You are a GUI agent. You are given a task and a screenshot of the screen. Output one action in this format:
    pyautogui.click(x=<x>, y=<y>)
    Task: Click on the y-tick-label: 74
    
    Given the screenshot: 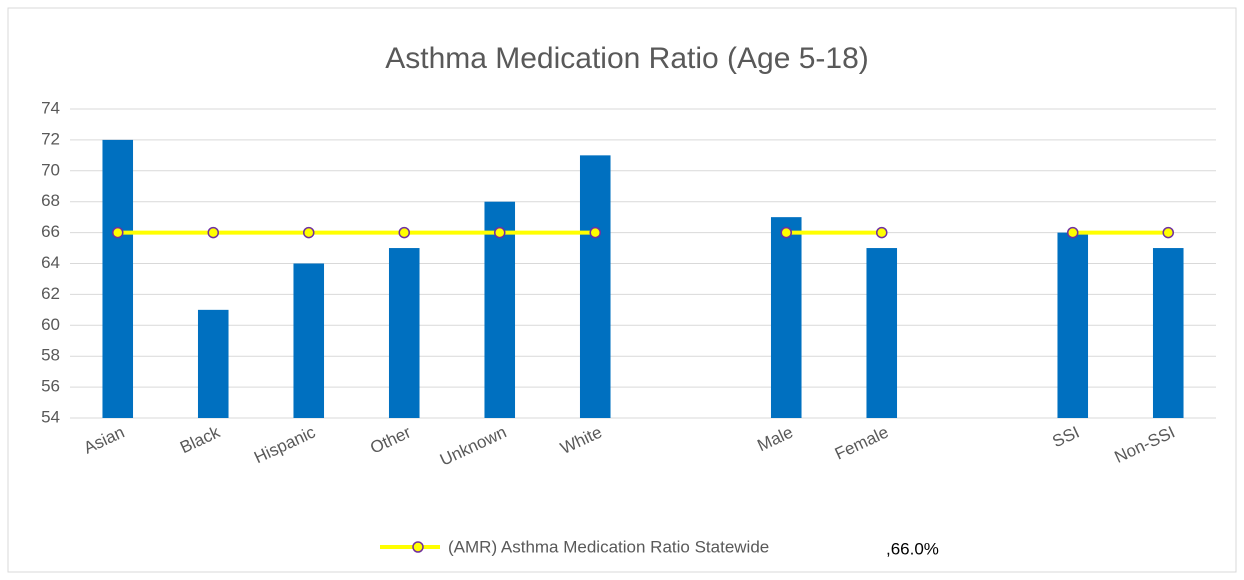 What is the action you would take?
    pyautogui.click(x=50, y=107)
    